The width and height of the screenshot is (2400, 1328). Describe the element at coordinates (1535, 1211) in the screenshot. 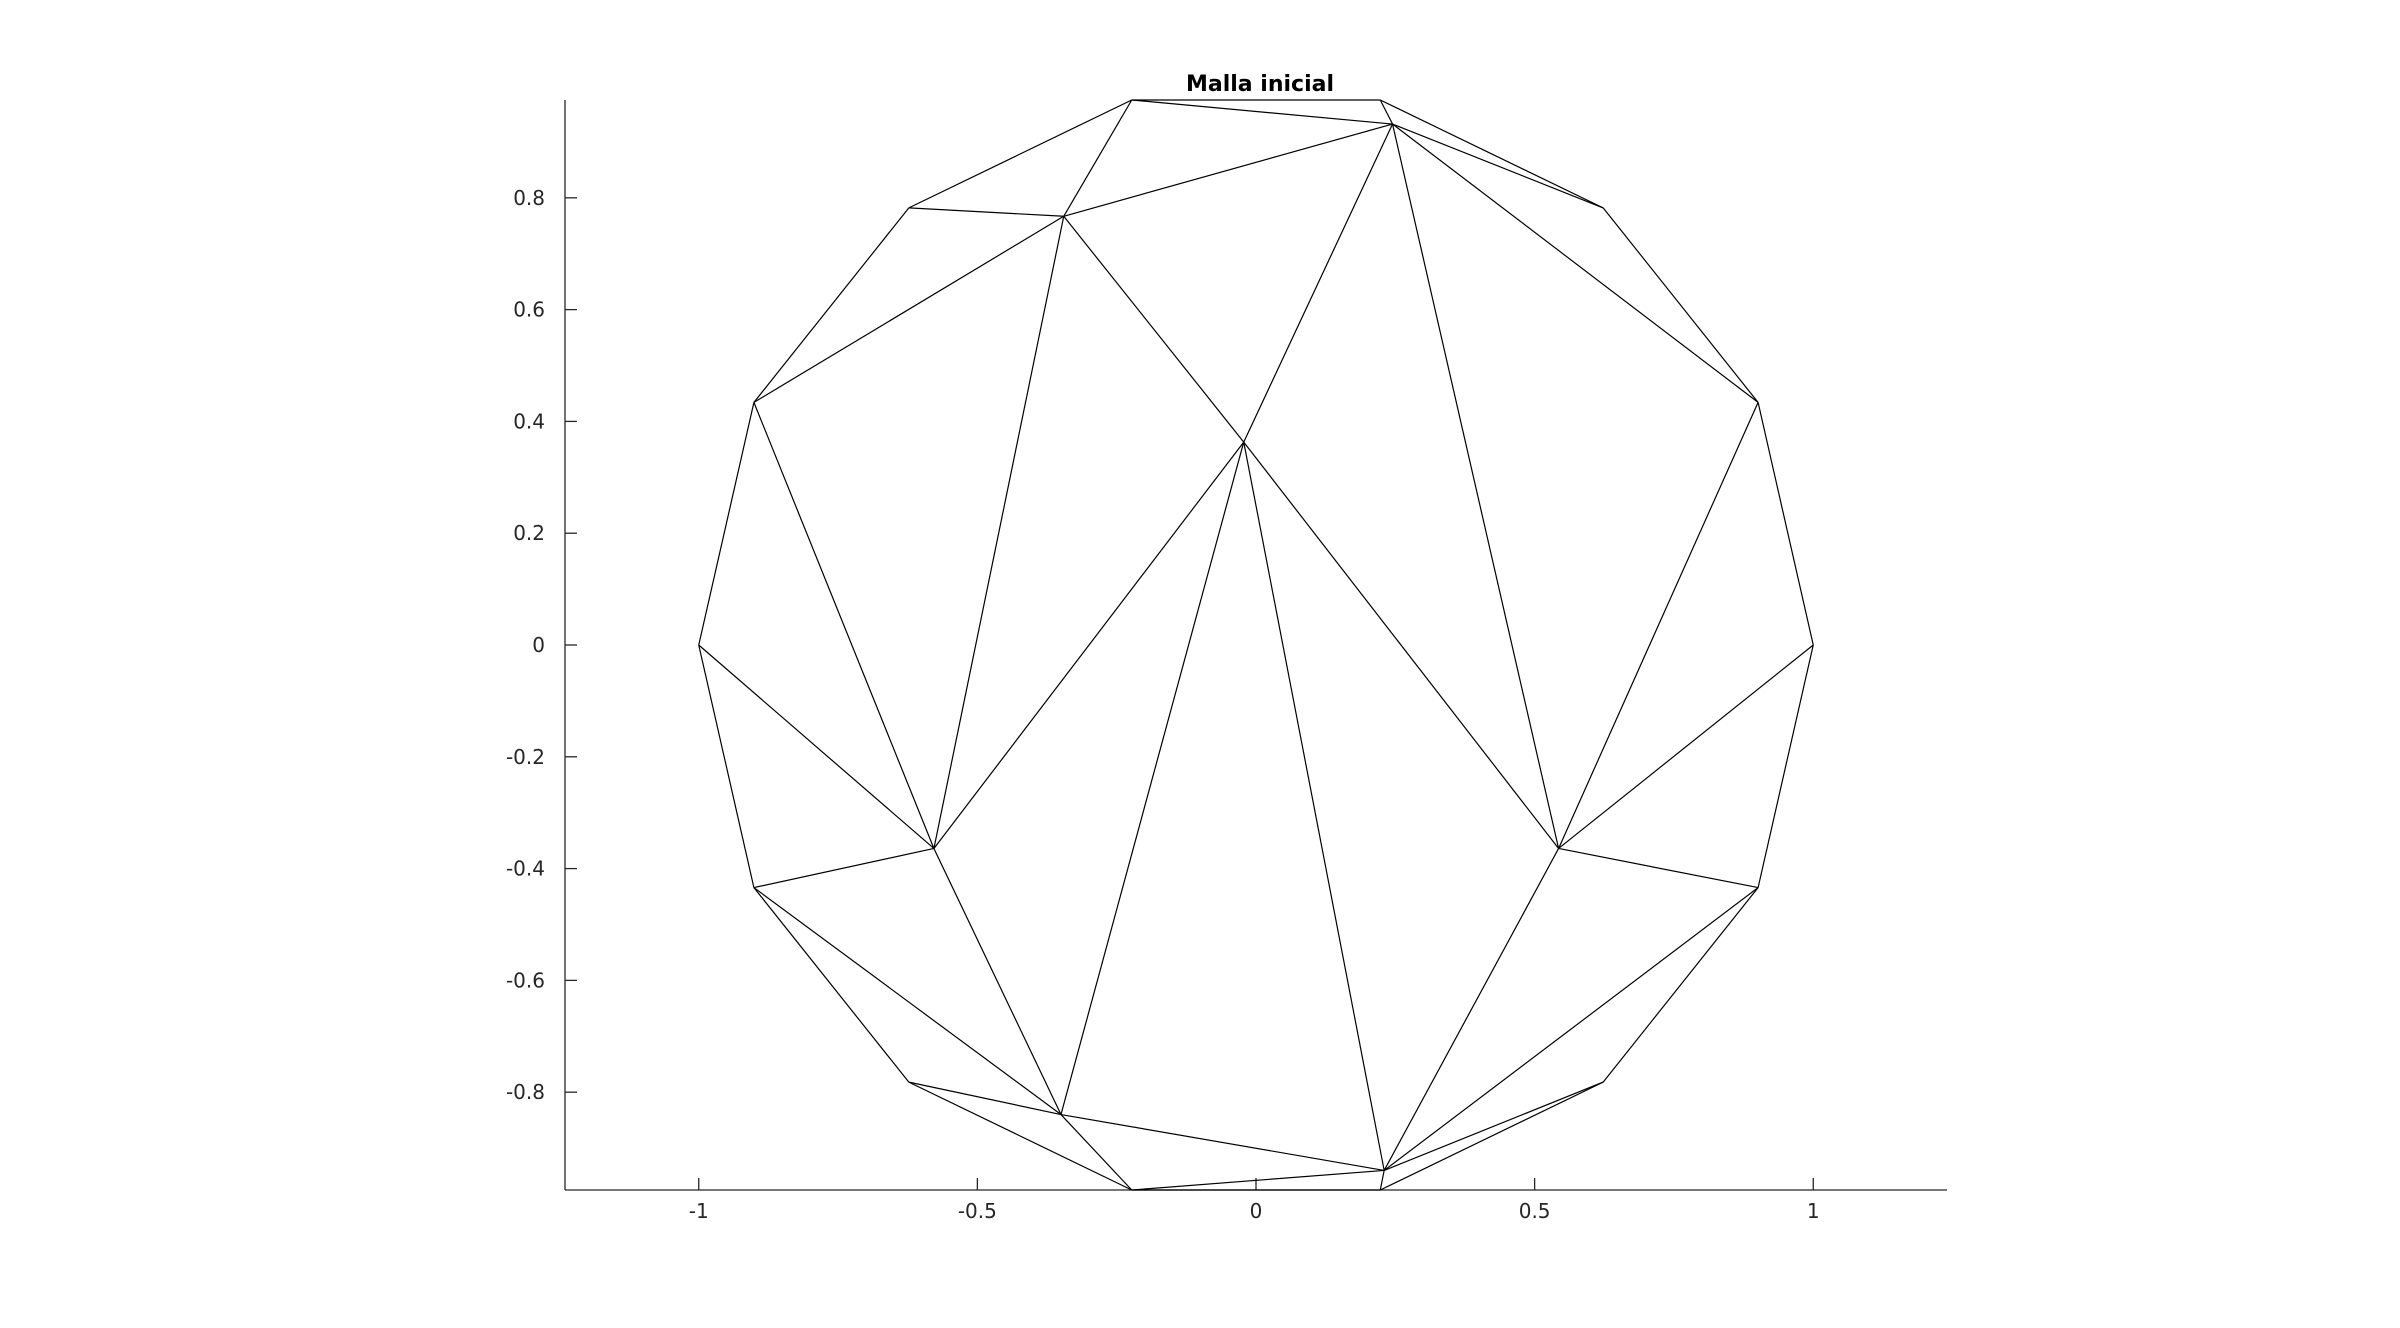

I see `x-tick-label: 0.5` at that location.